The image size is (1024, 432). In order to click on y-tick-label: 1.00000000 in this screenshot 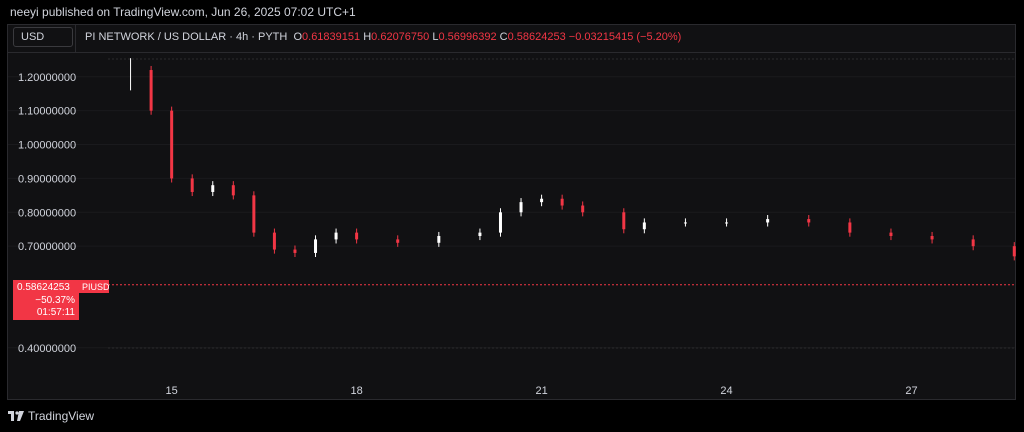, I will do `click(47, 146)`.